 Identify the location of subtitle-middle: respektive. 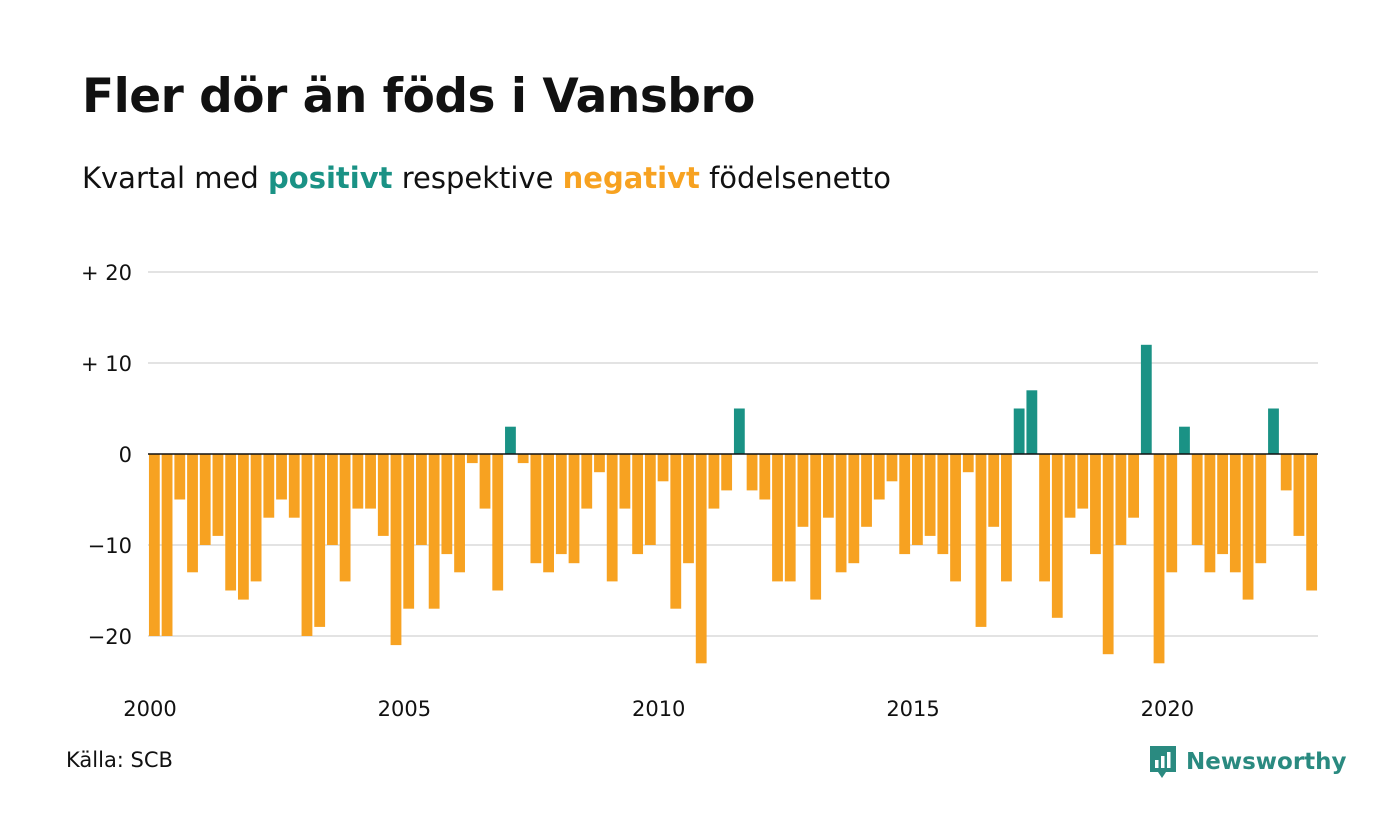
(477, 178).